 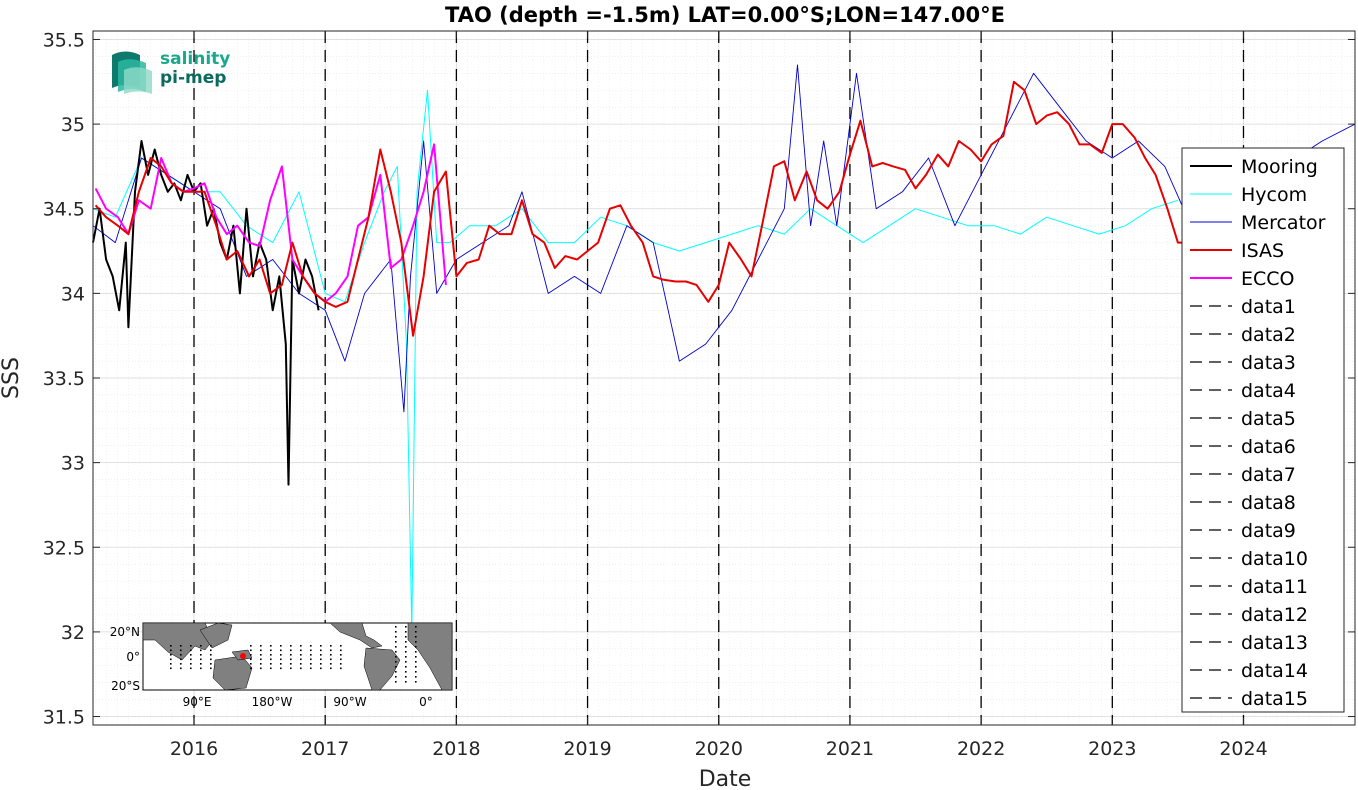 I want to click on map-lon-label-90w: 90°W, so click(x=349, y=702).